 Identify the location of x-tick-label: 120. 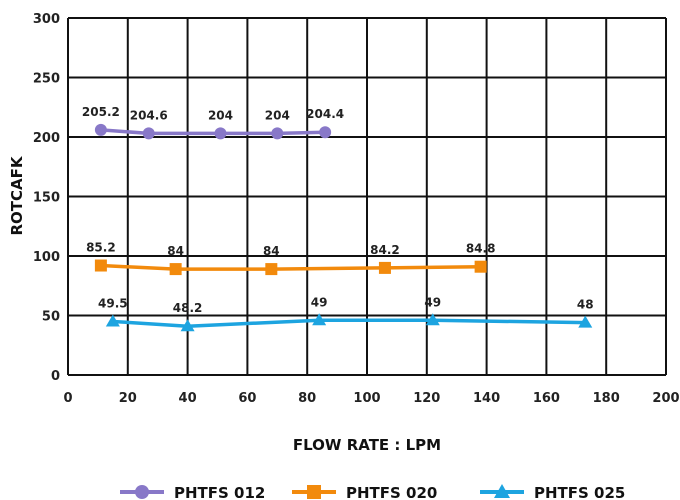
(426, 398).